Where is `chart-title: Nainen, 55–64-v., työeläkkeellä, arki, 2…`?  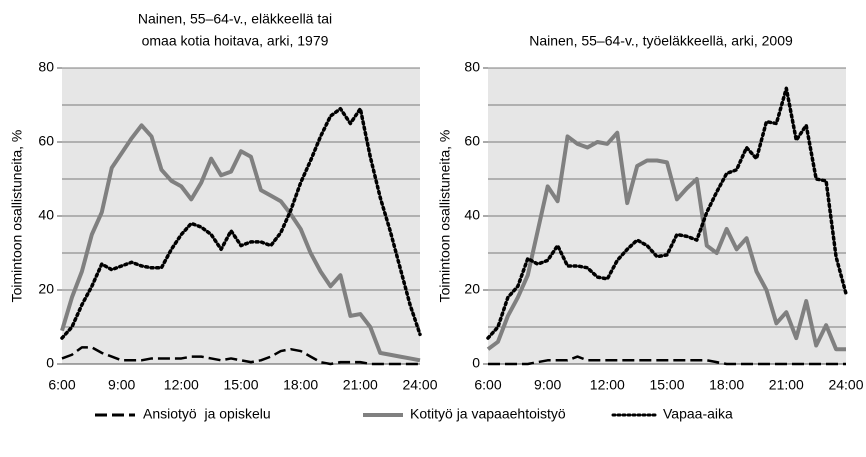
chart-title: Nainen, 55–64-v., työeläkkeellä, arki, 2… is located at coordinates (661, 41).